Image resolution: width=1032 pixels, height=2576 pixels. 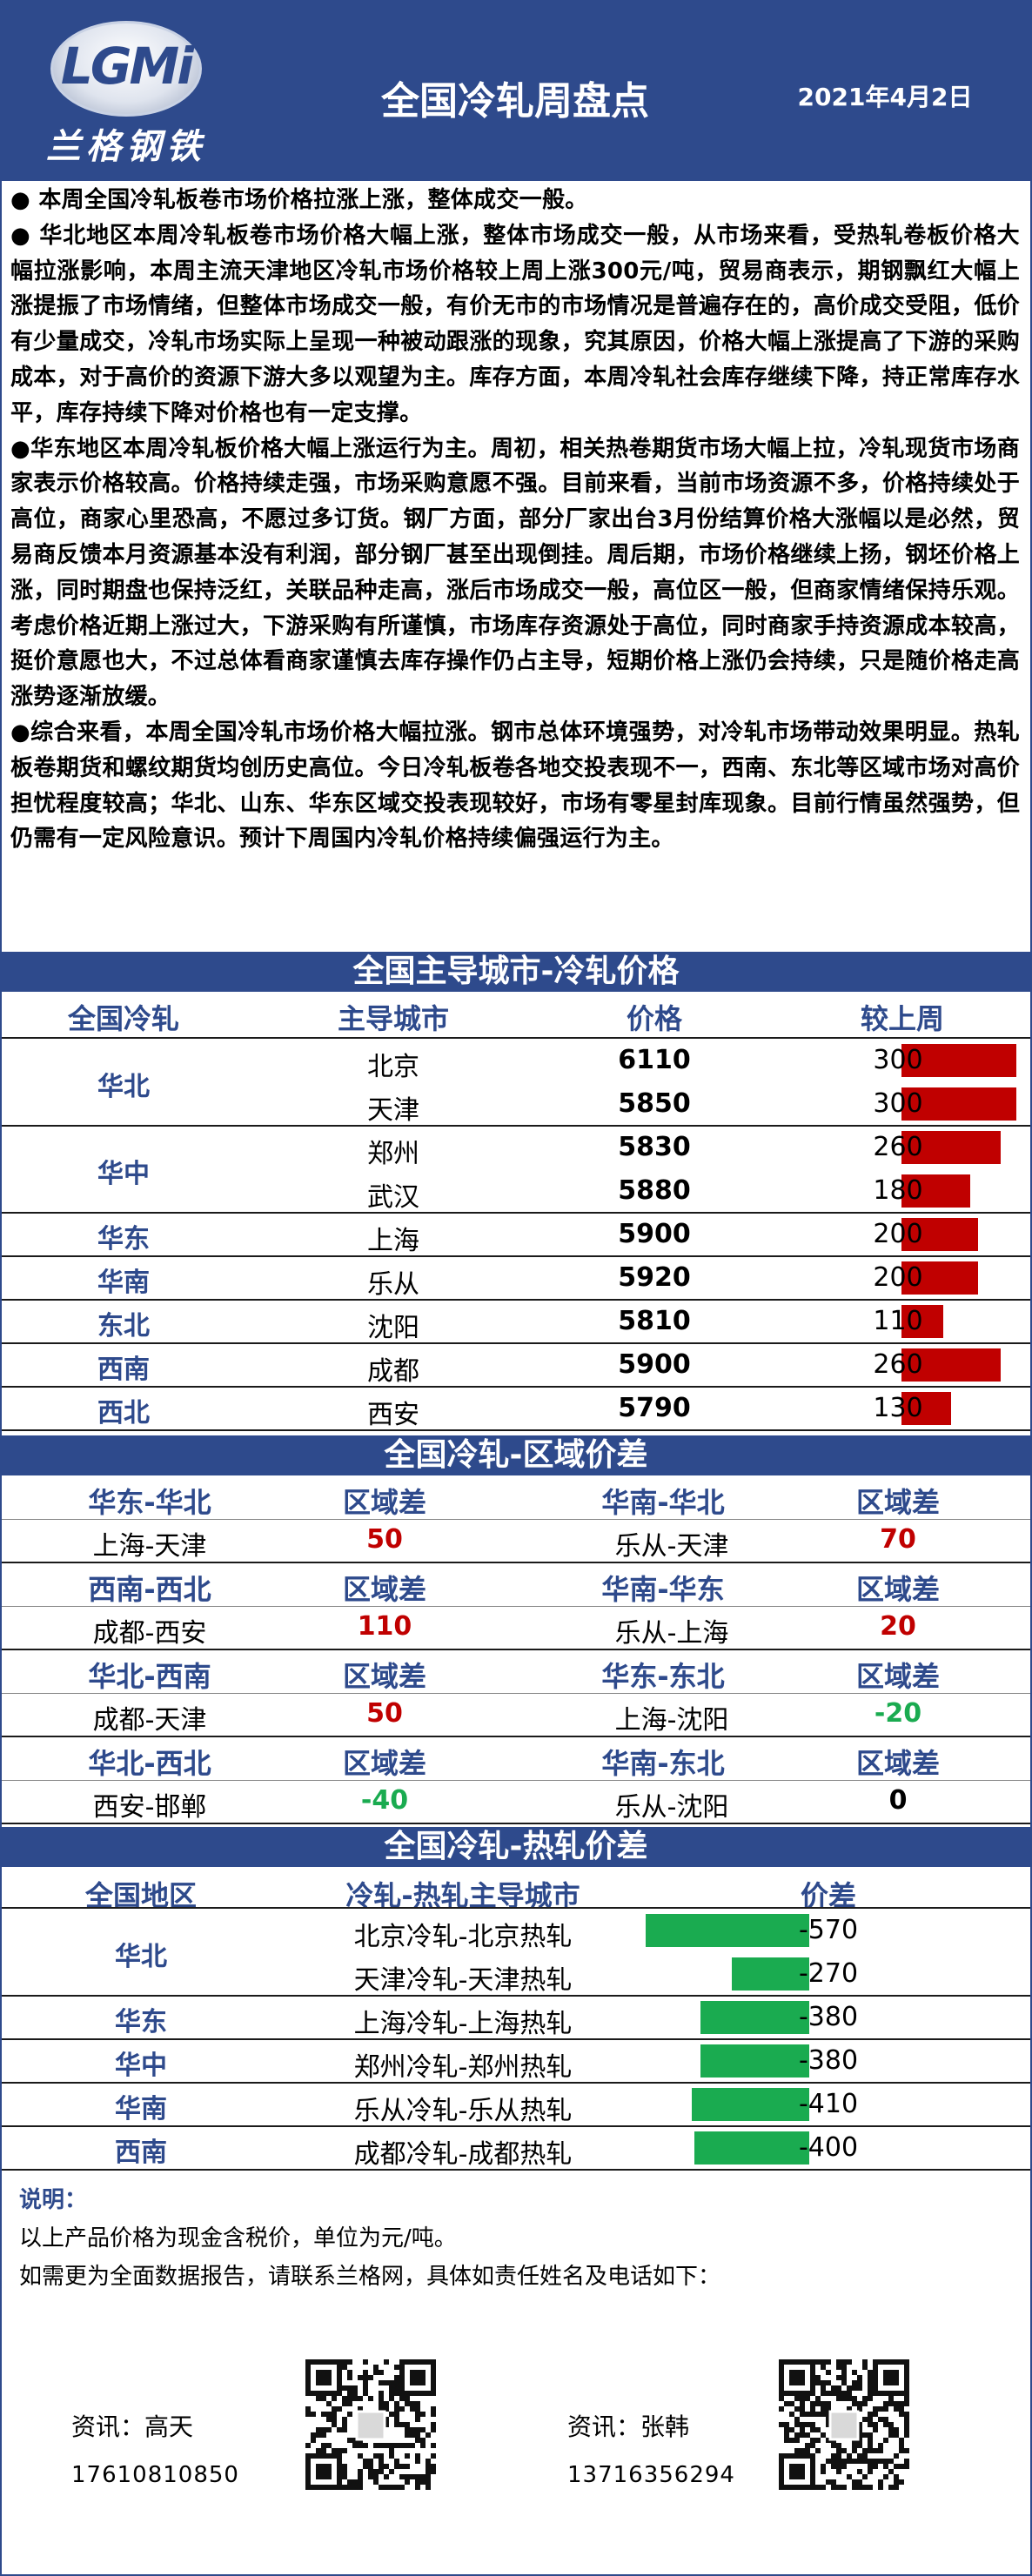 What do you see at coordinates (384, 1800) in the screenshot?
I see `spread-value: -40` at bounding box center [384, 1800].